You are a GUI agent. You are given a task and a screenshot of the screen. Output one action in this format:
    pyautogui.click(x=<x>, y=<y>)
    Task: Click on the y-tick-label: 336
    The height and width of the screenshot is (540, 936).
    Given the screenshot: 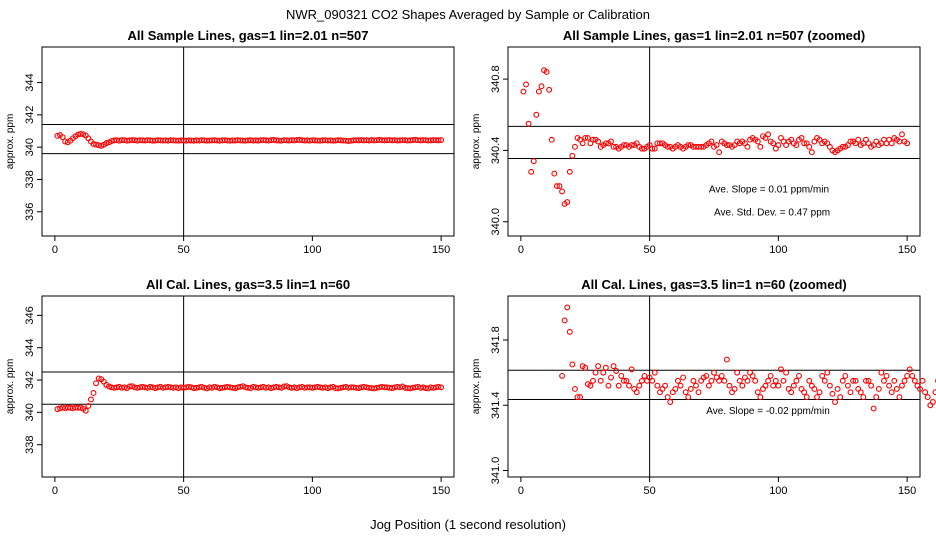 What is the action you would take?
    pyautogui.click(x=30, y=212)
    